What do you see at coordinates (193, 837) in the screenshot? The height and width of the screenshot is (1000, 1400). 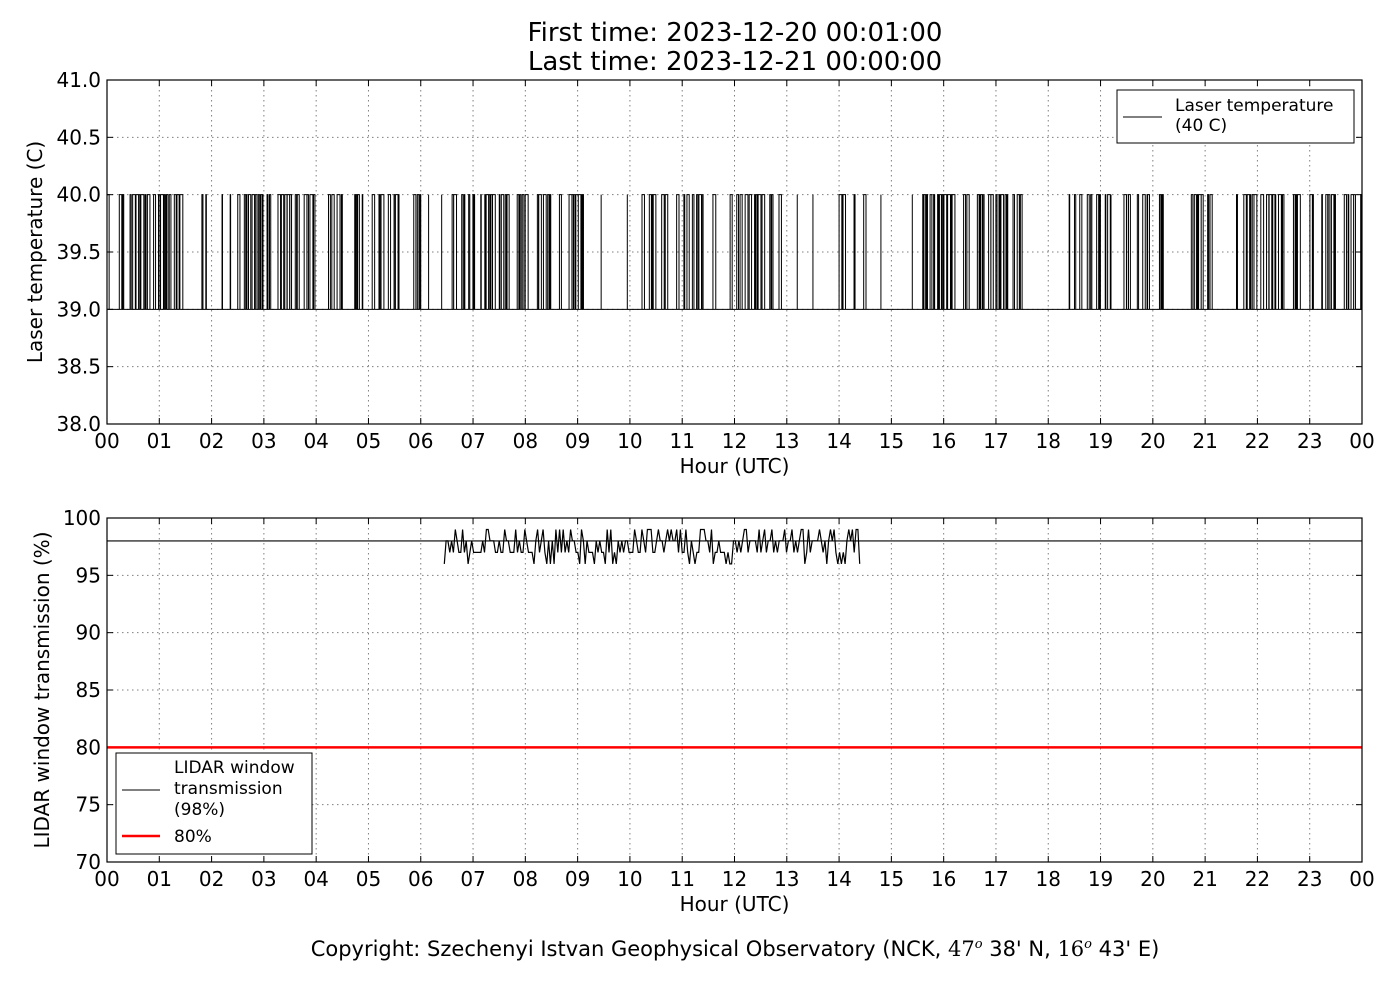 I see `legend-label-80: 80%` at bounding box center [193, 837].